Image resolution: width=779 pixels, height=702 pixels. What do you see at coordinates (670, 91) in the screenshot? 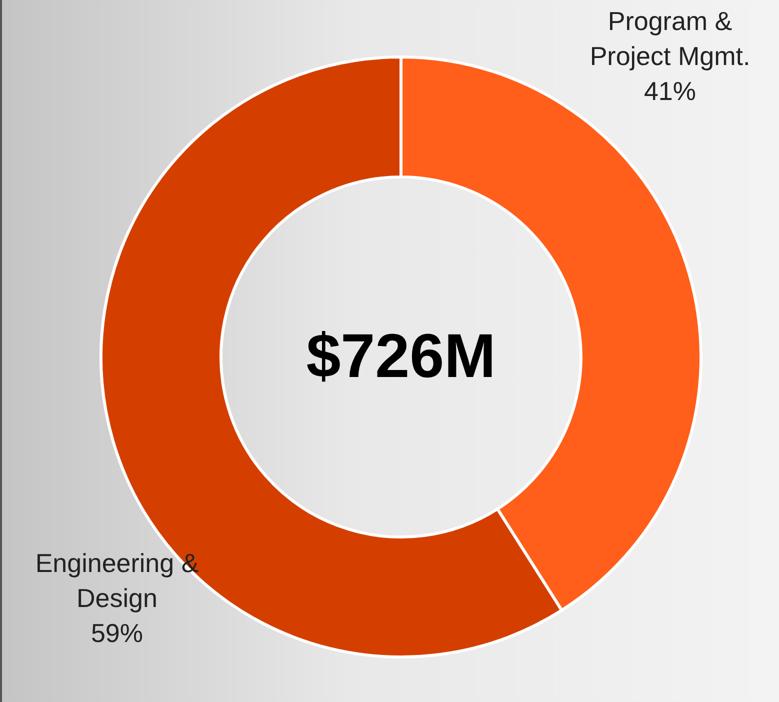
I see `data-label: 41%` at bounding box center [670, 91].